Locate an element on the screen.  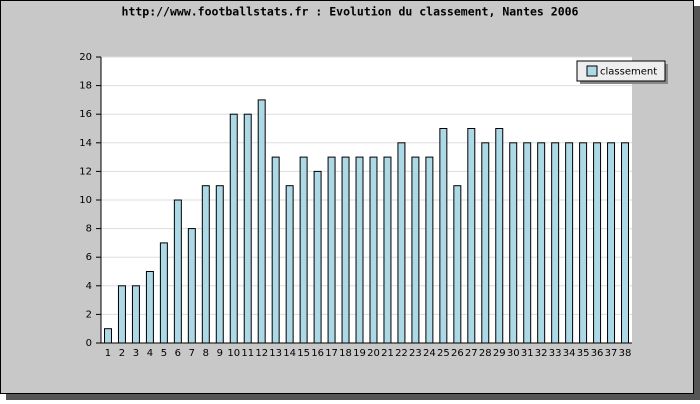
y-tick-label: 0 is located at coordinates (89, 343).